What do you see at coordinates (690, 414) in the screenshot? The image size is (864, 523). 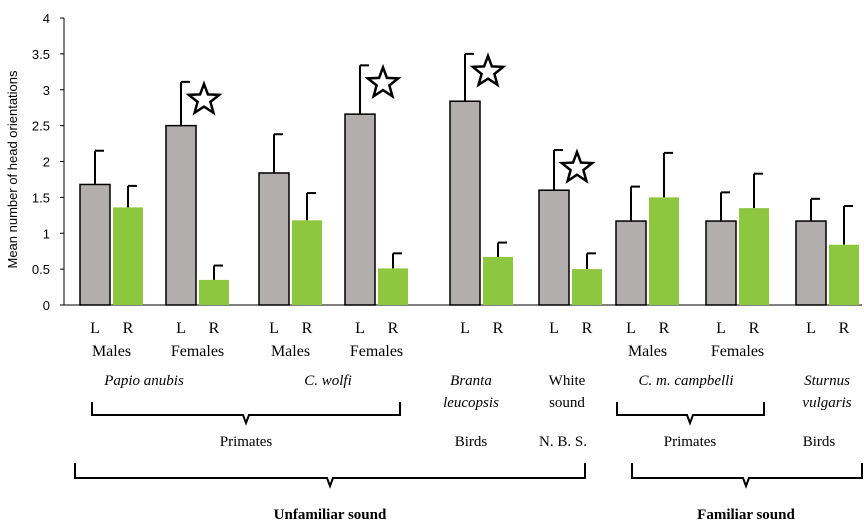 I see `bracket-primates-familiar` at bounding box center [690, 414].